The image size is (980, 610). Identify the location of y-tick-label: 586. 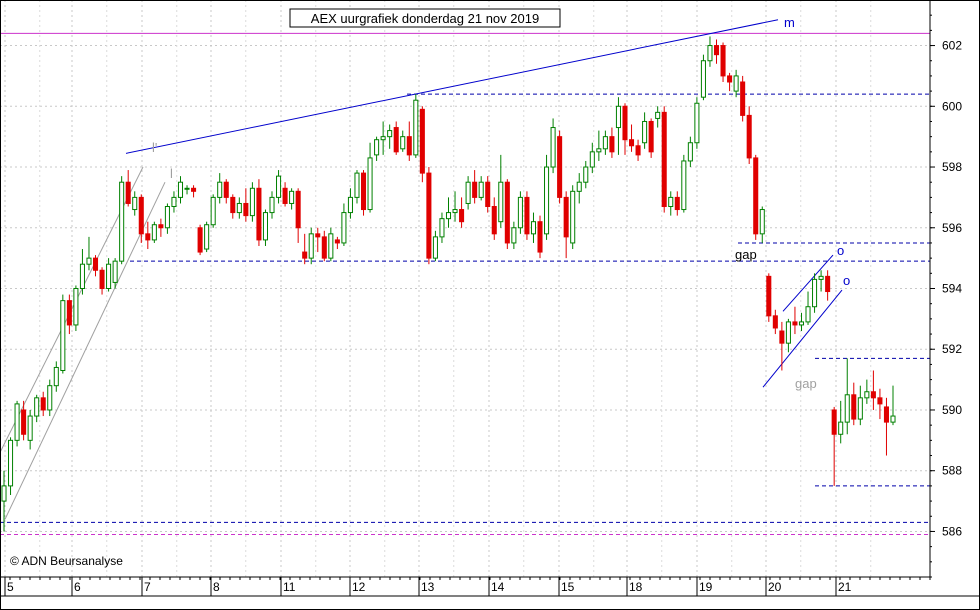
(952, 531).